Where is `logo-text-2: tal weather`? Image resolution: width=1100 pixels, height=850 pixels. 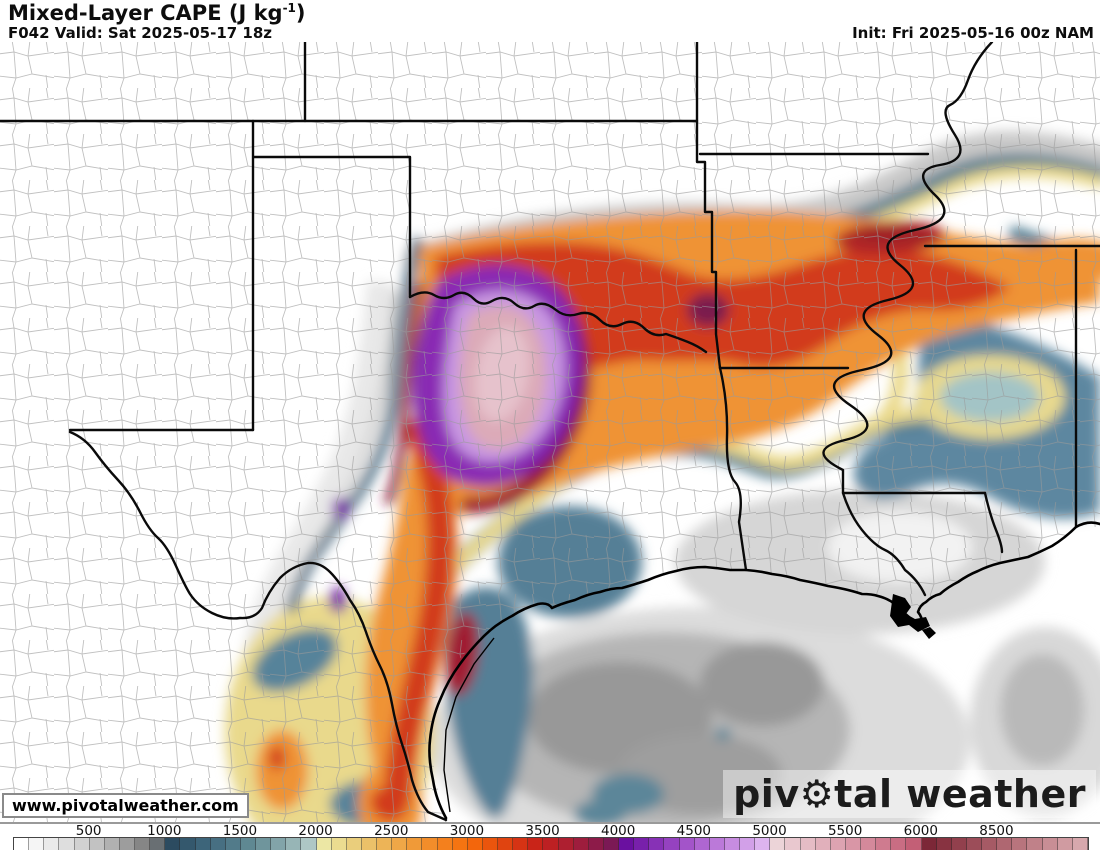
logo-text-2: tal weather is located at coordinates (960, 794).